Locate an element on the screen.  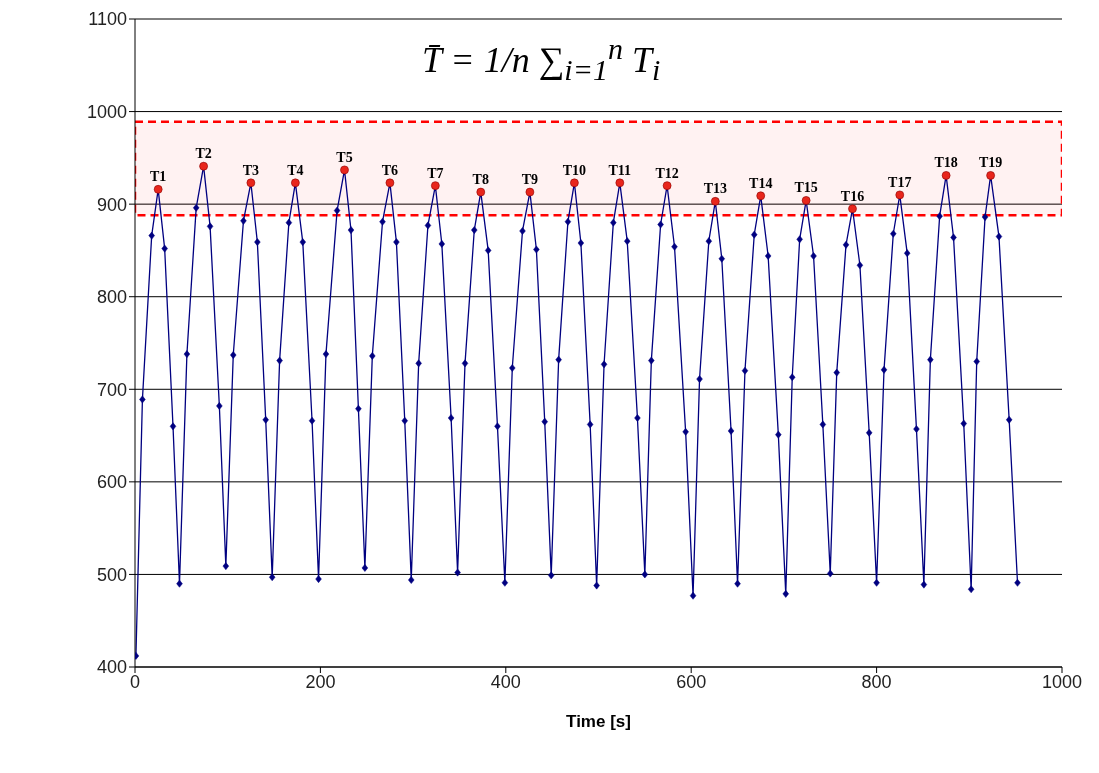
y-tick-label: 1100 is located at coordinates (107, 19).